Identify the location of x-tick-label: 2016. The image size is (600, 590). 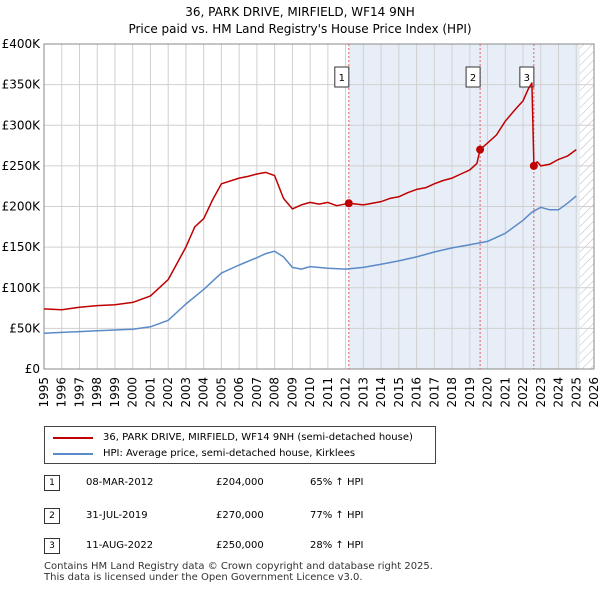
(417, 392).